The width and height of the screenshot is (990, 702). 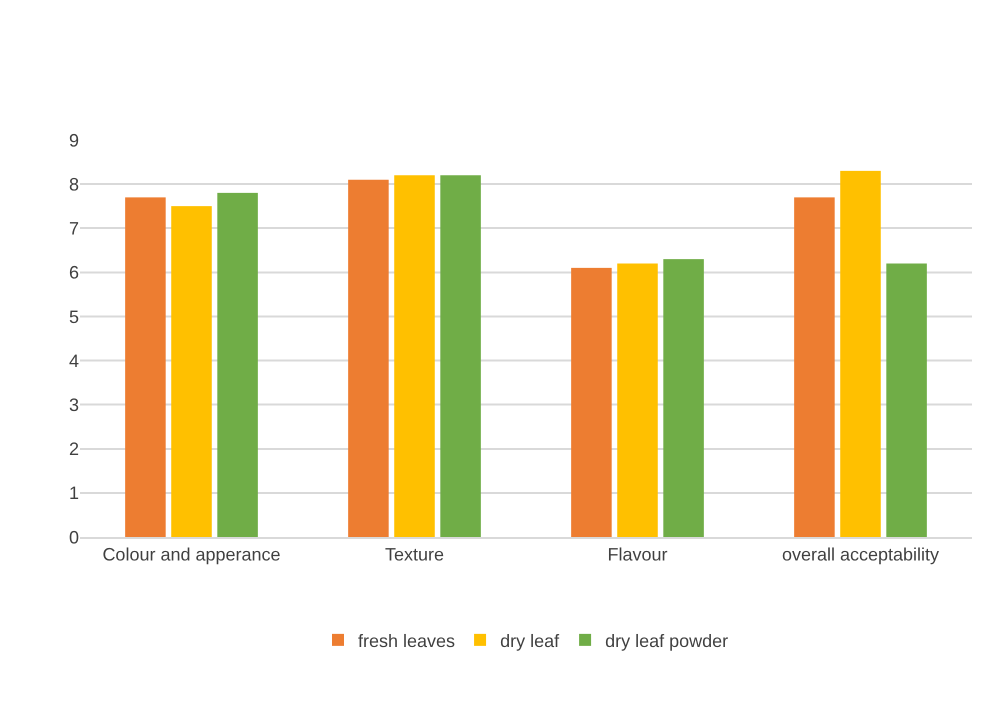 What do you see at coordinates (73, 140) in the screenshot?
I see `y-tick-label: 9` at bounding box center [73, 140].